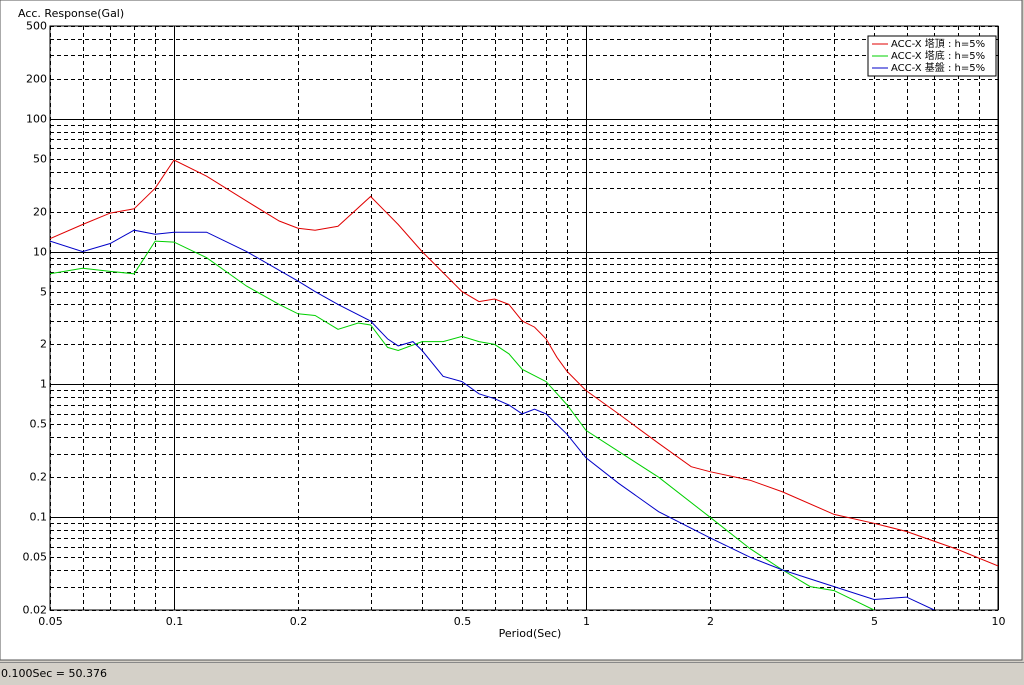 The image size is (1024, 685). What do you see at coordinates (938, 55) in the screenshot?
I see `legend-label: ACC-X 塔底 : h=5%` at bounding box center [938, 55].